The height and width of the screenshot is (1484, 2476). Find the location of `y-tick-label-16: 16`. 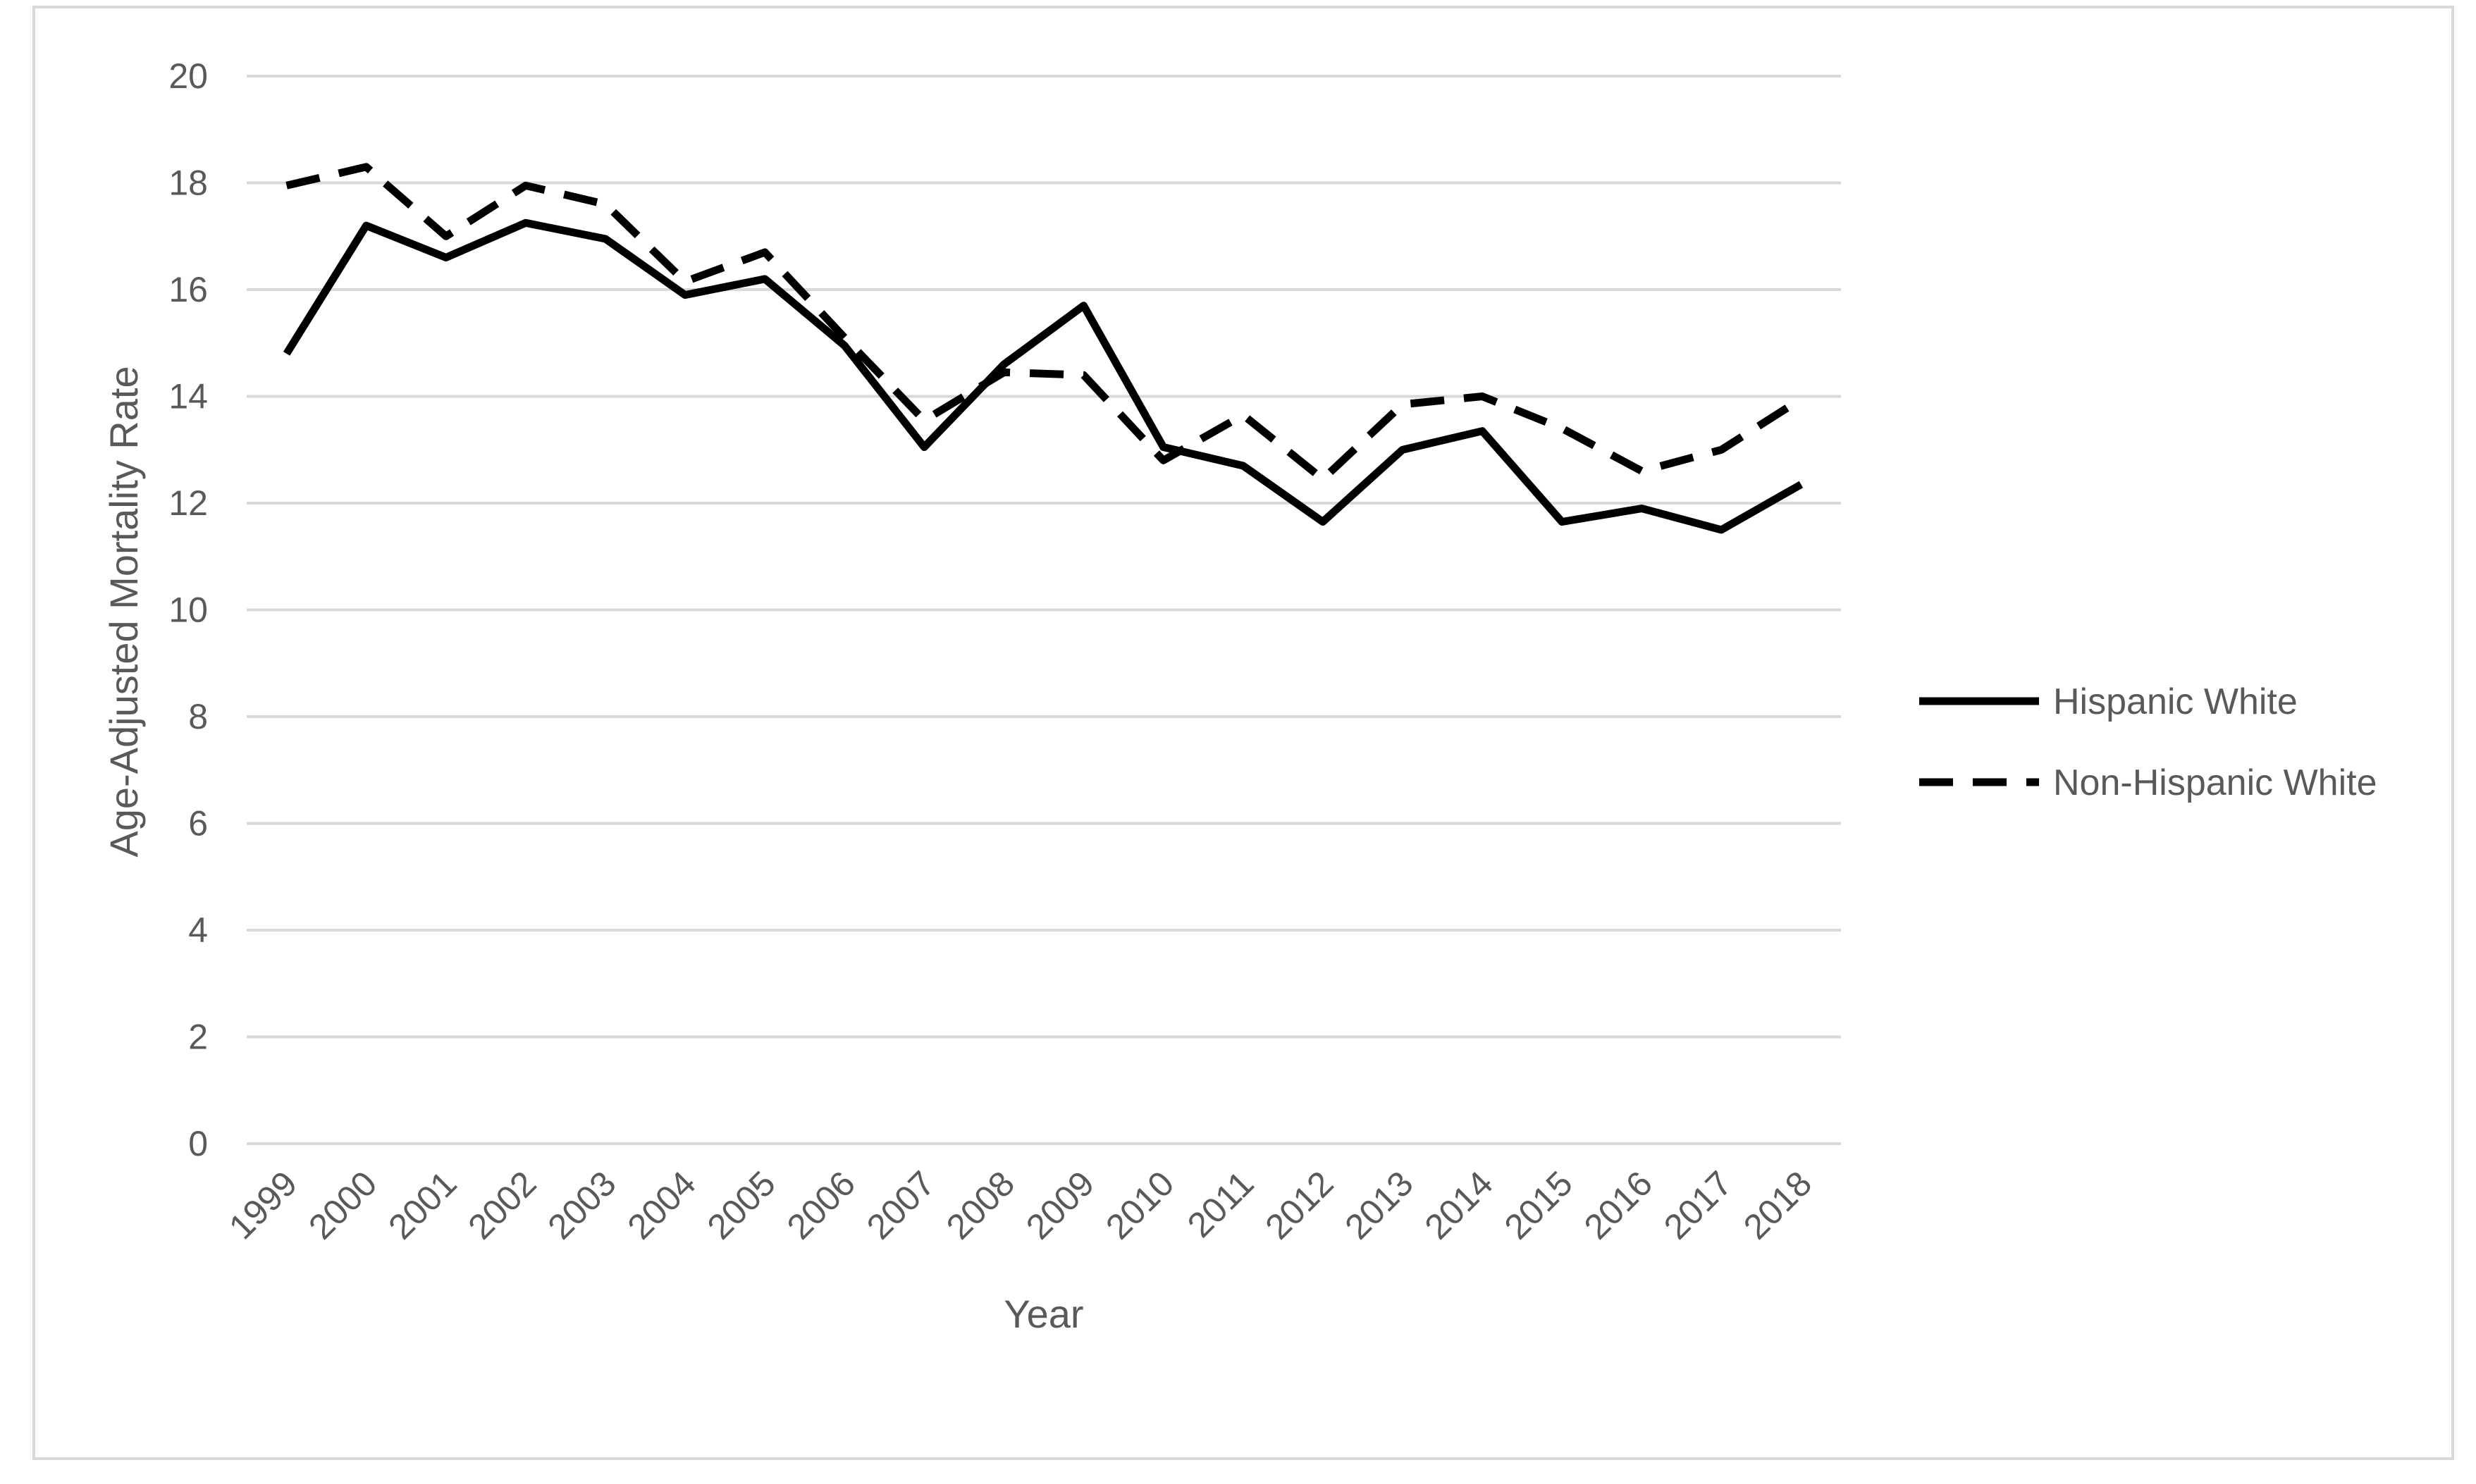

y-tick-label-16: 16 is located at coordinates (188, 289).